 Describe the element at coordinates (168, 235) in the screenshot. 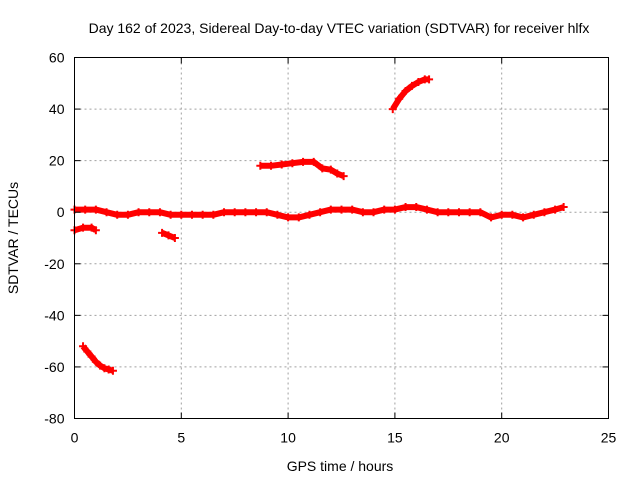

I see `series-small-dip` at that location.